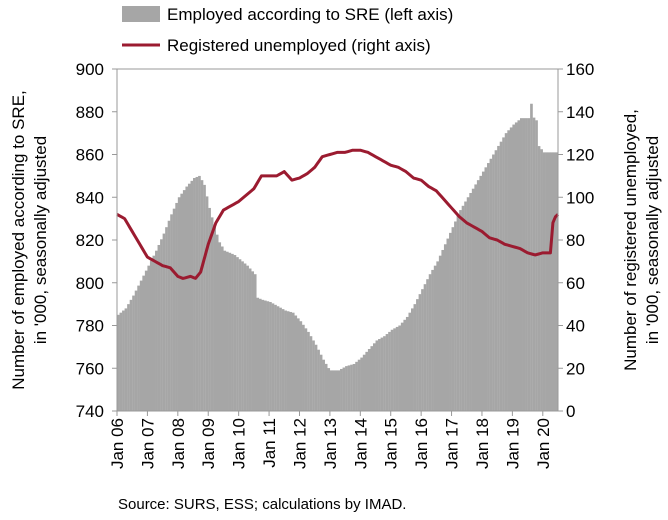 The image size is (668, 520). Describe the element at coordinates (299, 45) in the screenshot. I see `legend-label-unemployed: Registered unemployed (right axis)` at that location.